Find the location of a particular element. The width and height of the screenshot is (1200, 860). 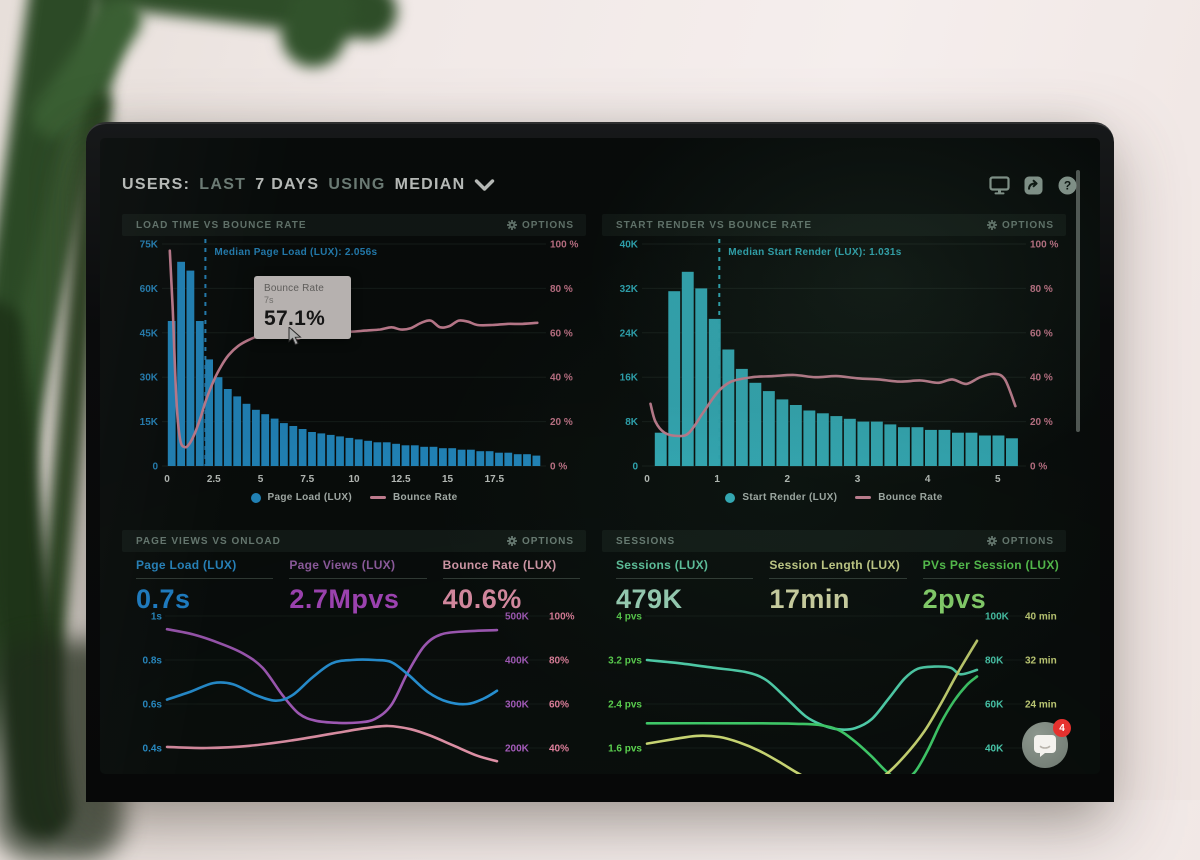

y-axis-tick: 2.4 pvs is located at coordinates (625, 705).